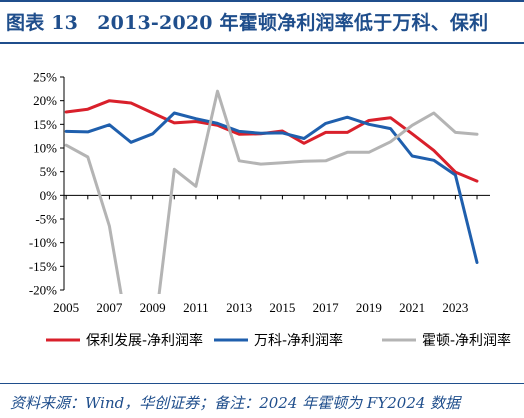 This screenshot has height=418, width=524. What do you see at coordinates (239, 307) in the screenshot?
I see `x-tick-label: 2013` at bounding box center [239, 307].